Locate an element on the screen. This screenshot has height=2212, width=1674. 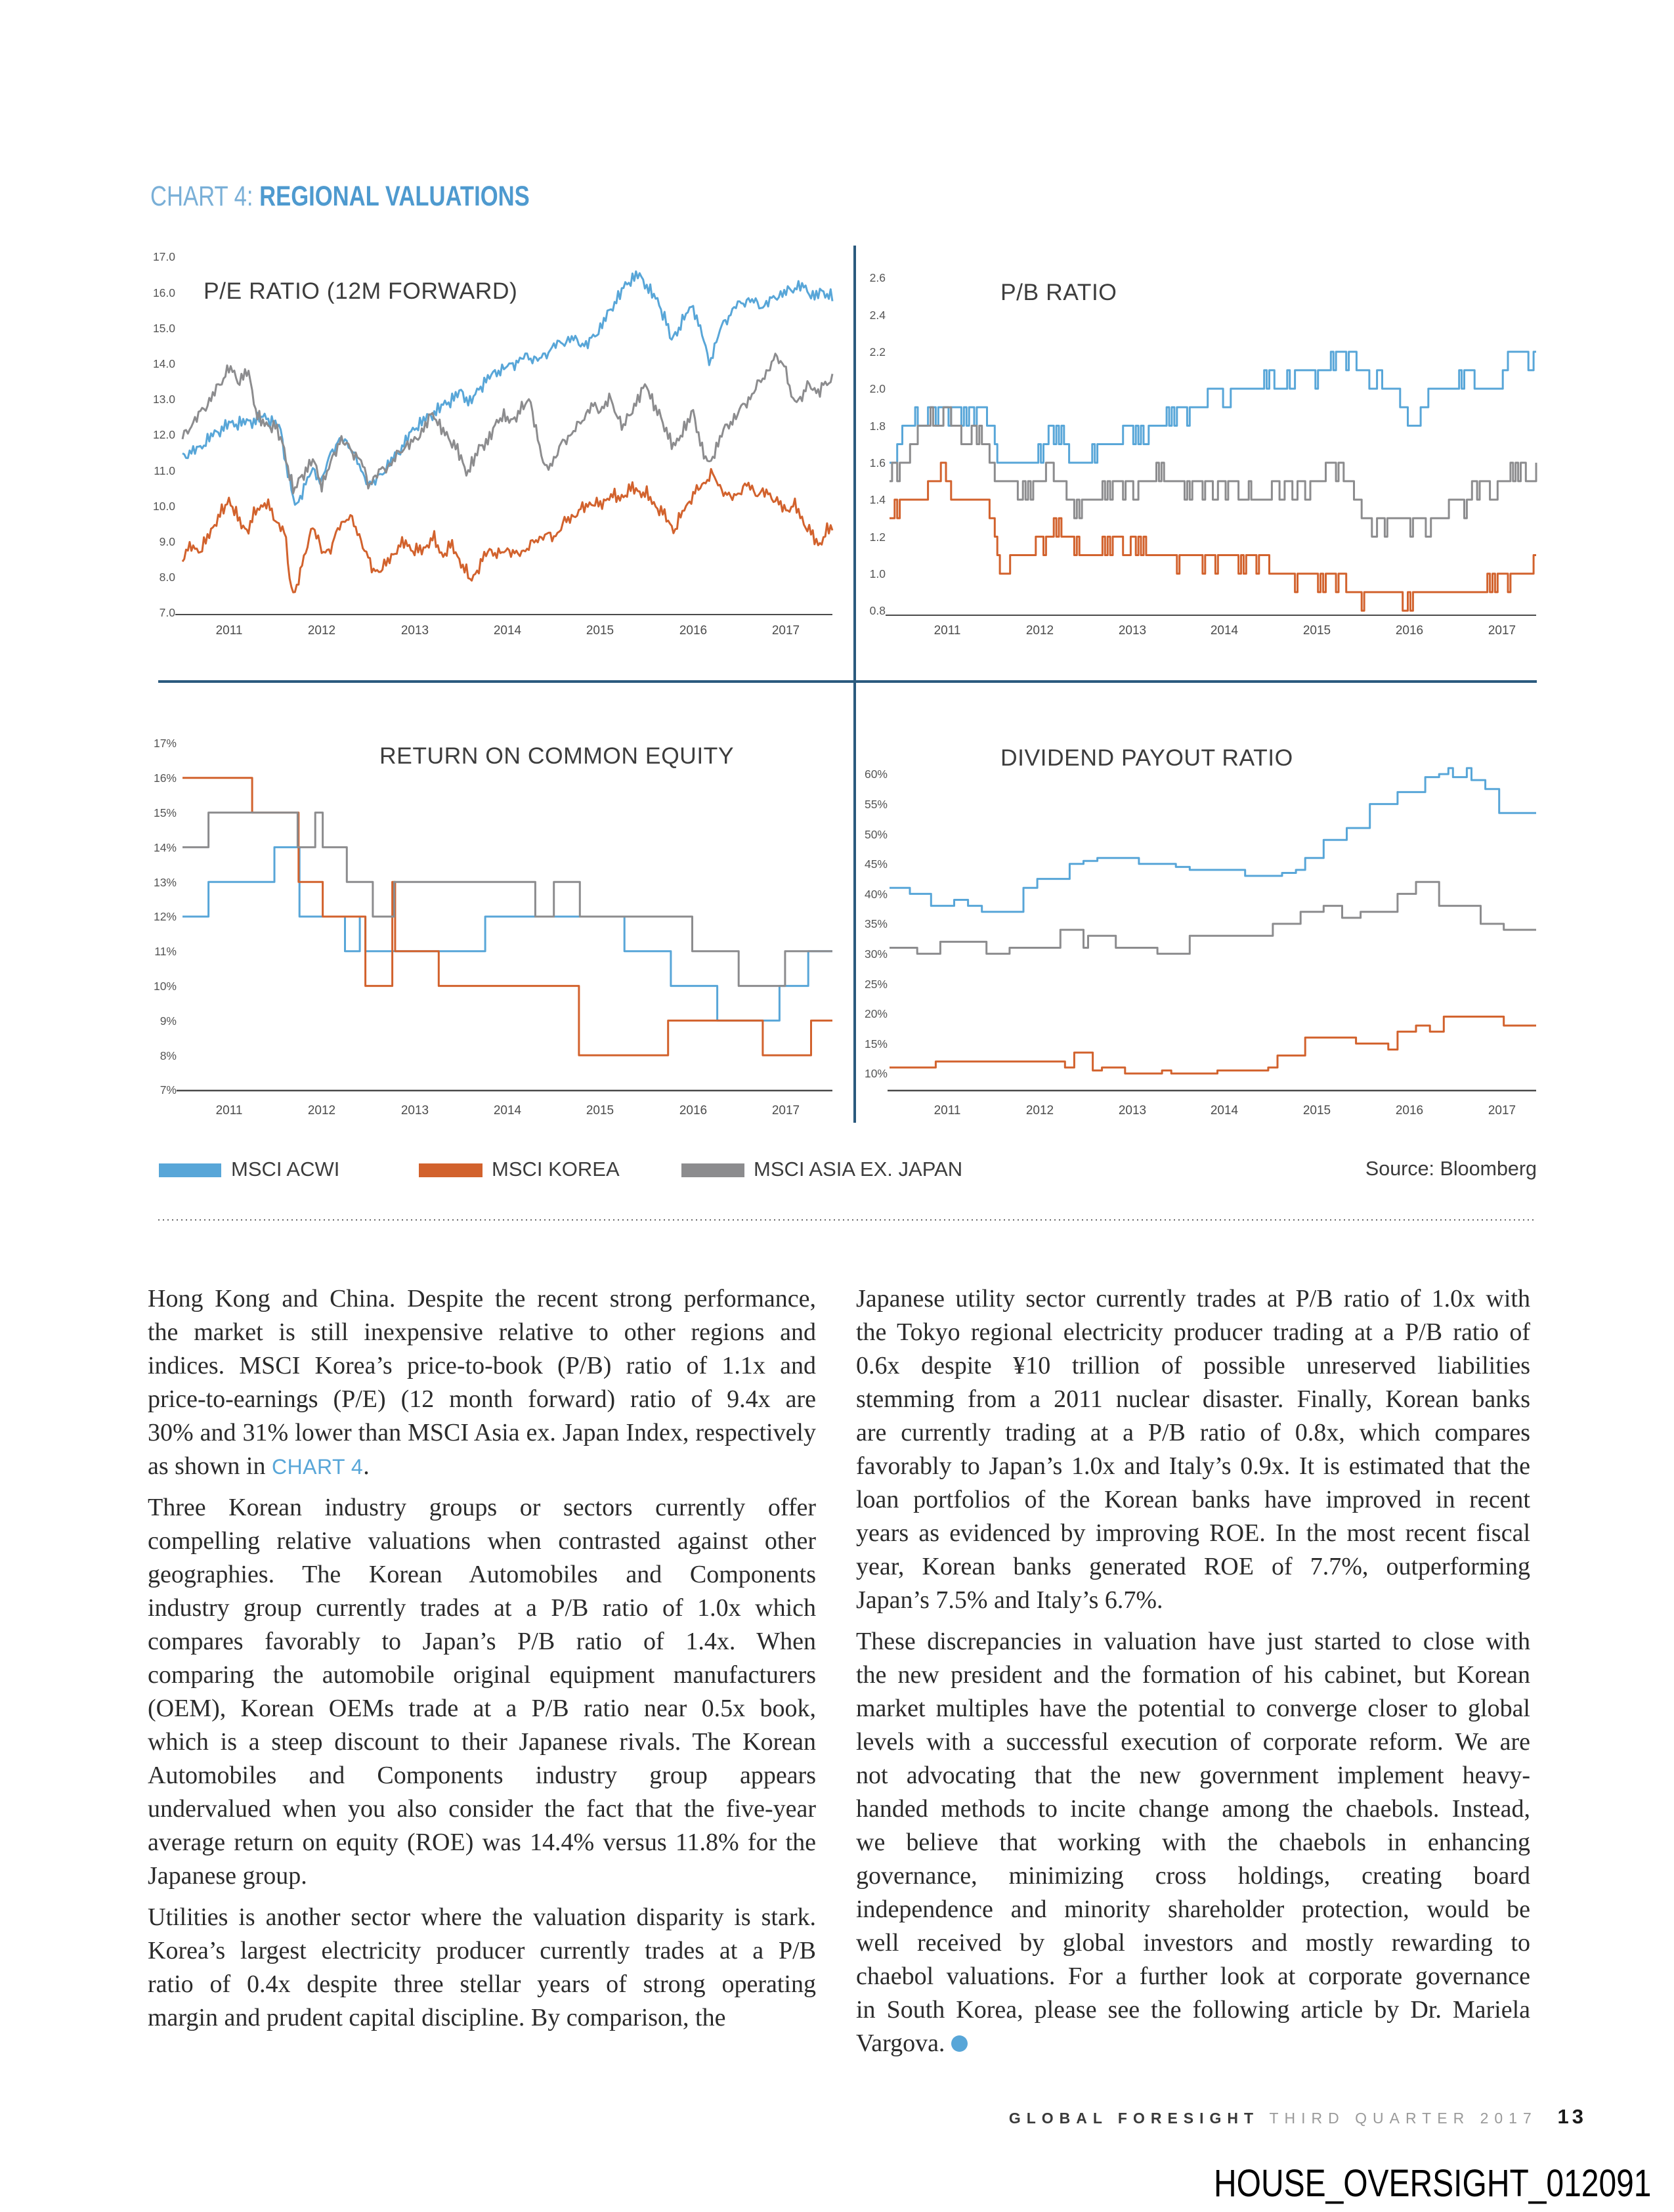
svg-text: 11% is located at coordinates (165, 952).